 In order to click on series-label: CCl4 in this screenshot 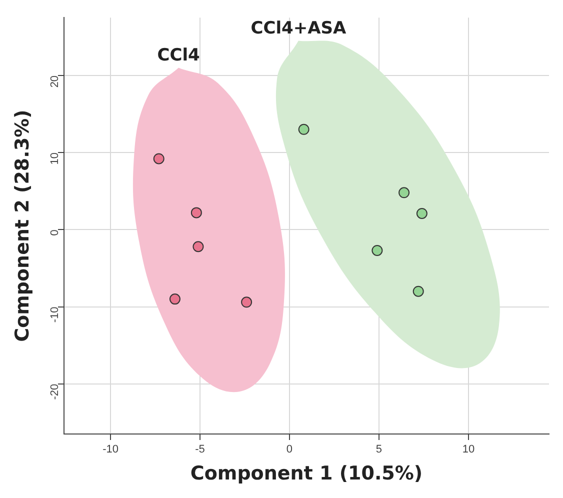, I will do `click(178, 56)`.